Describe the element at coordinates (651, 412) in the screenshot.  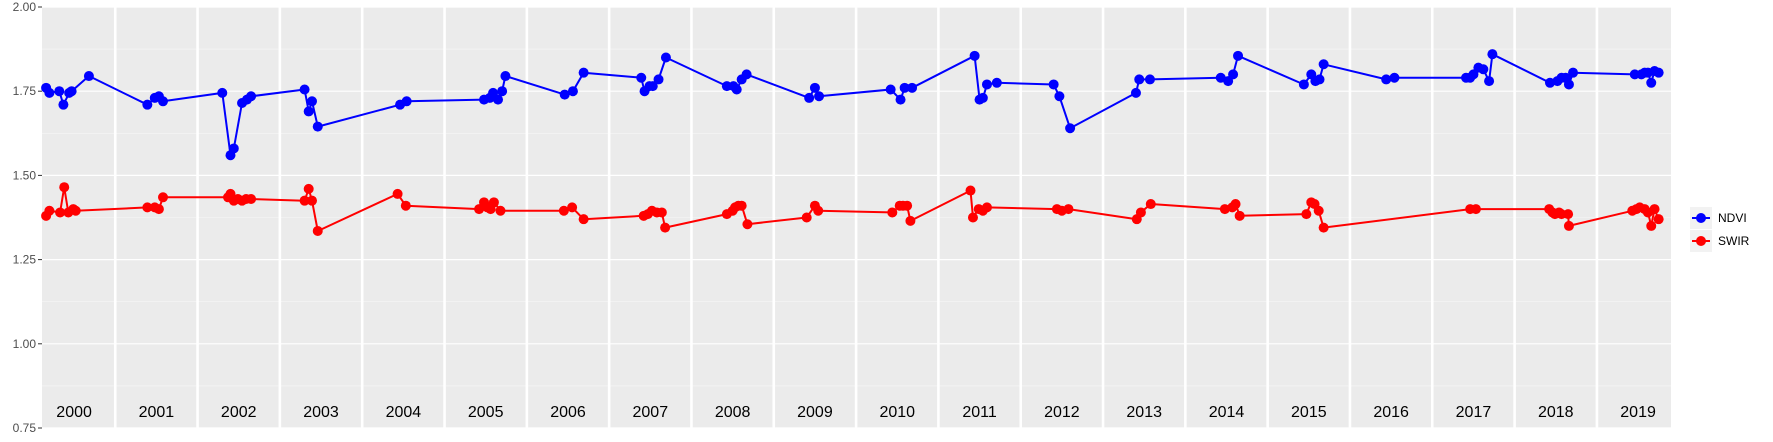
I see `year-label: 2007` at that location.